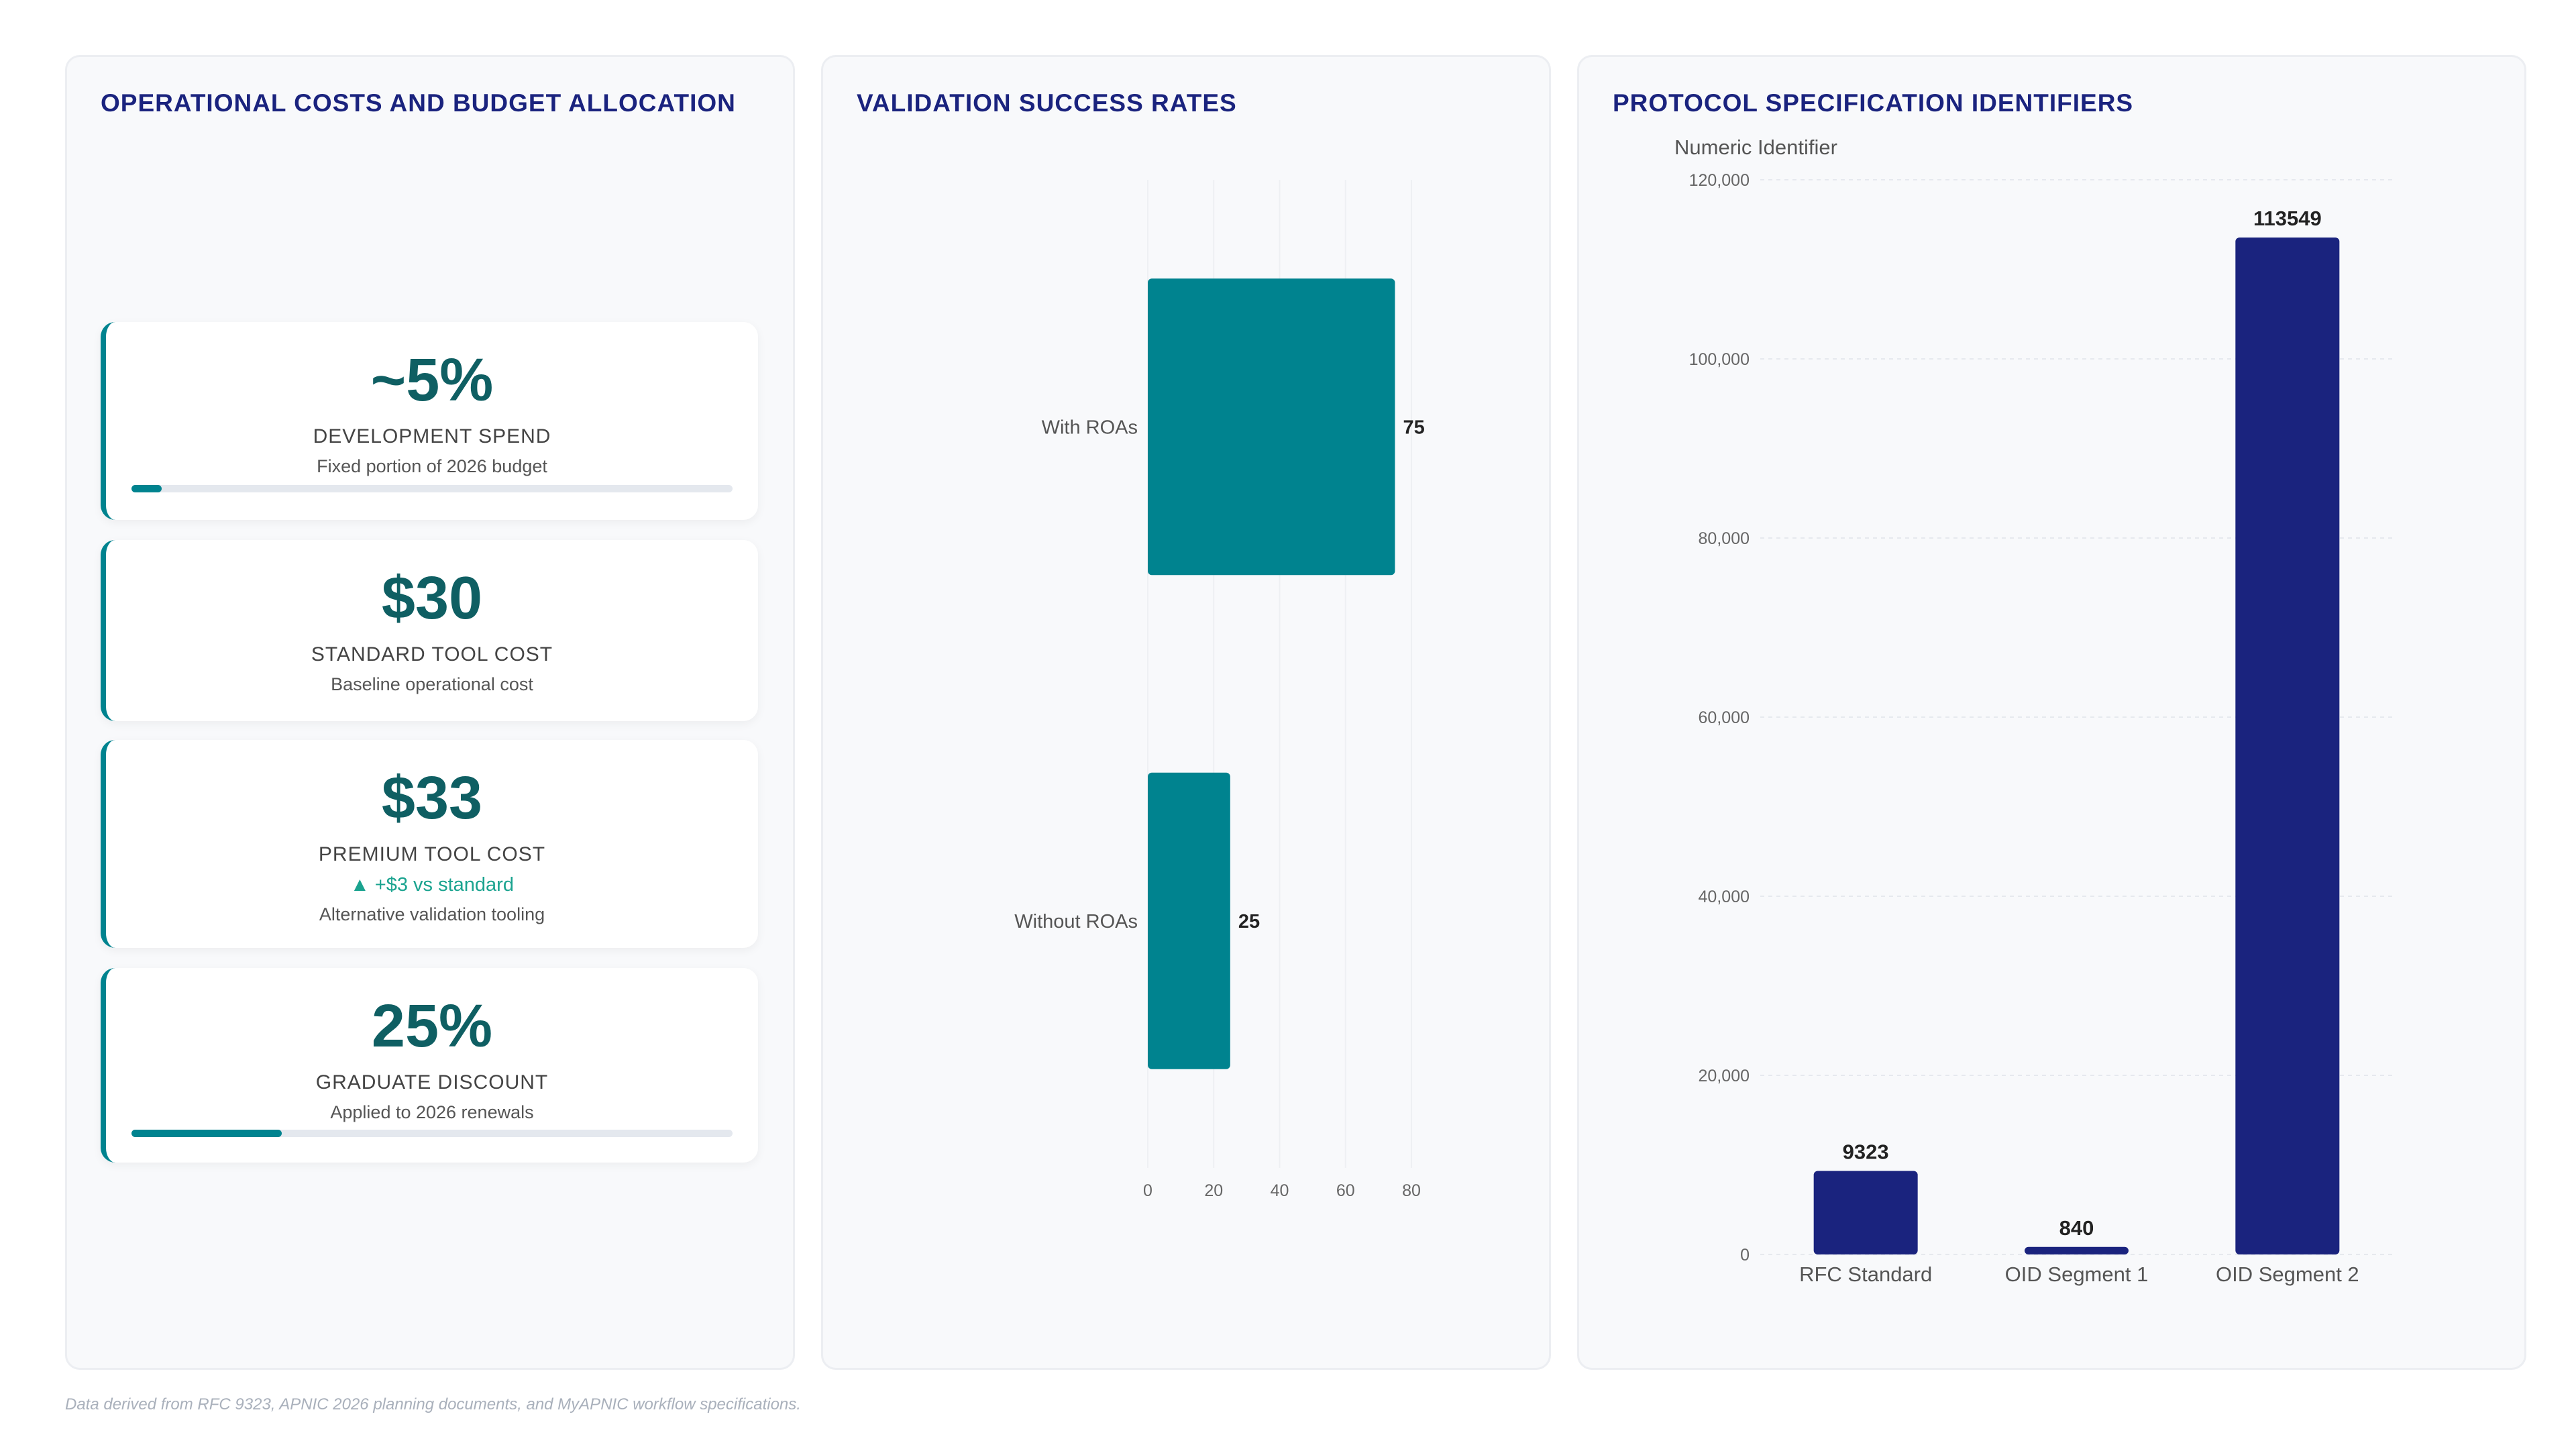 The width and height of the screenshot is (2576, 1449). I want to click on category-label: OID Segment 1, so click(2077, 1274).